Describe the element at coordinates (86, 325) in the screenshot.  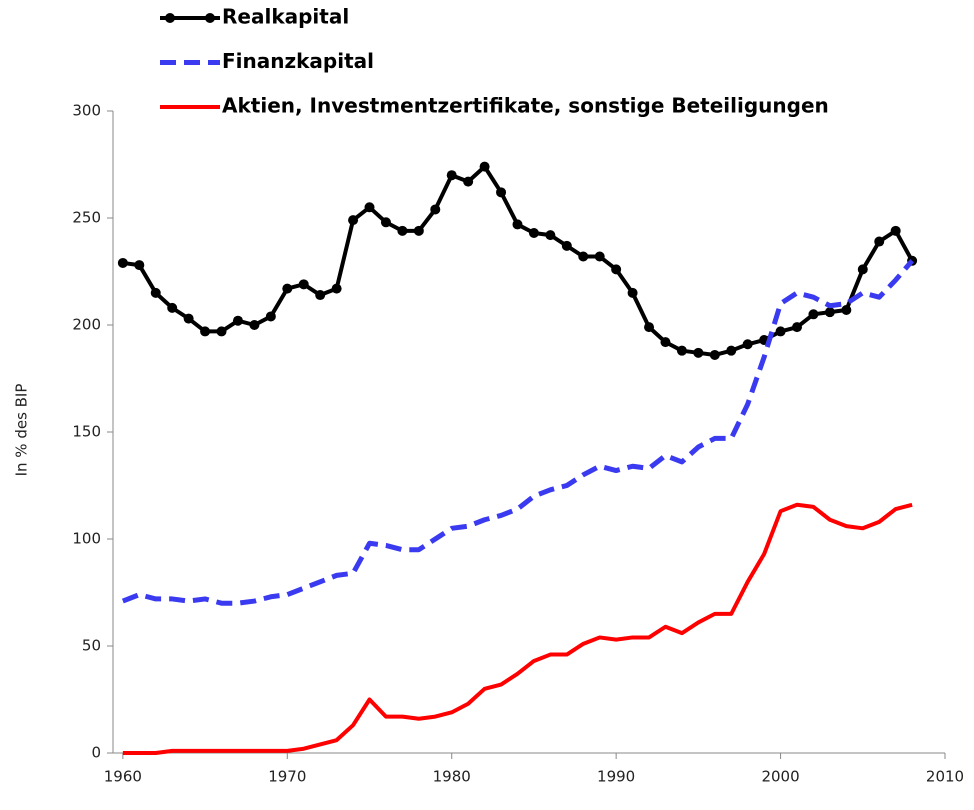
I see `y-tick-label: 200` at that location.